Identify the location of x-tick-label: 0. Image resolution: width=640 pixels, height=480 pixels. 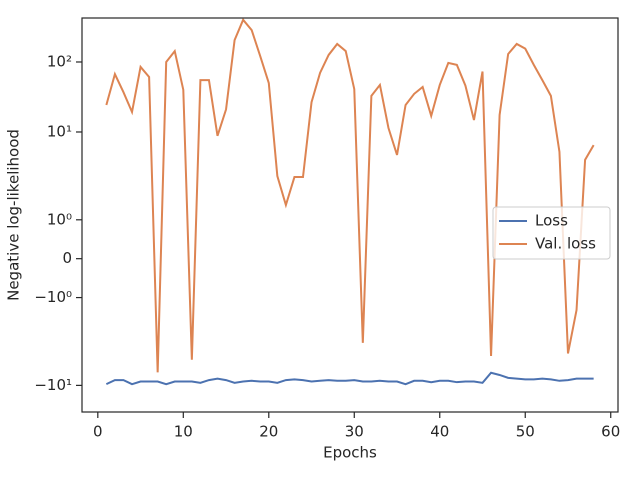
(98, 432).